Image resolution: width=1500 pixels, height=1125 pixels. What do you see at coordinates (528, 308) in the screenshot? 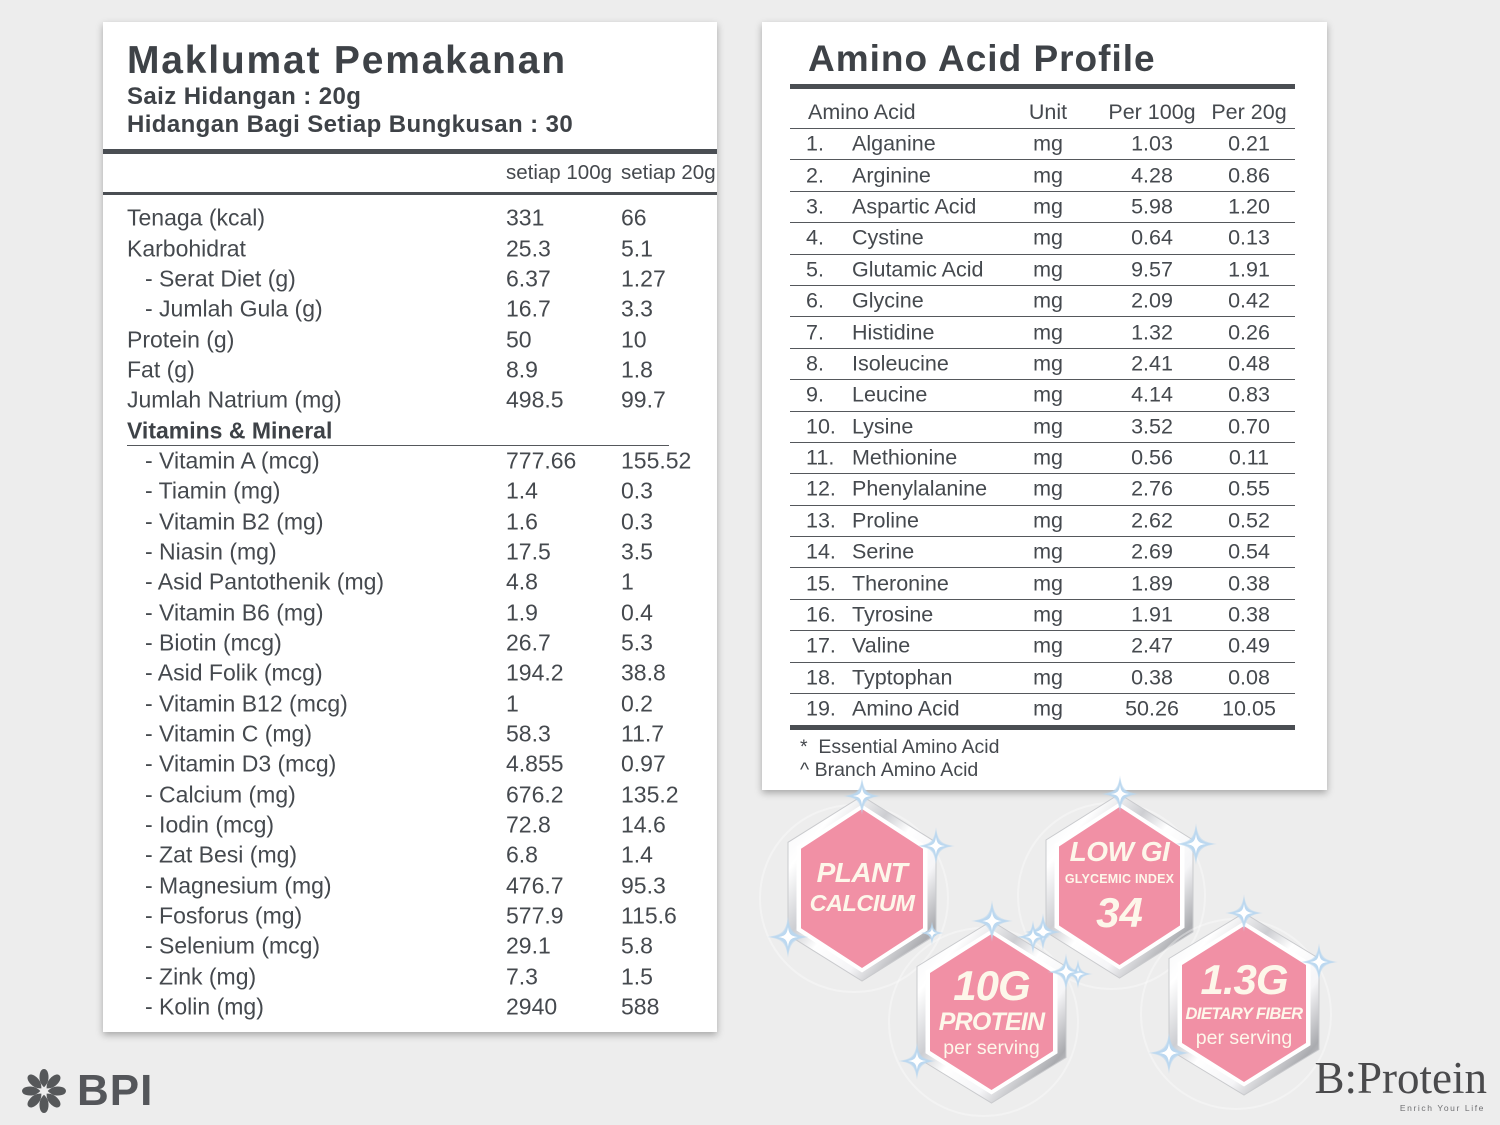
I see `value-per-100g: 16.7` at bounding box center [528, 308].